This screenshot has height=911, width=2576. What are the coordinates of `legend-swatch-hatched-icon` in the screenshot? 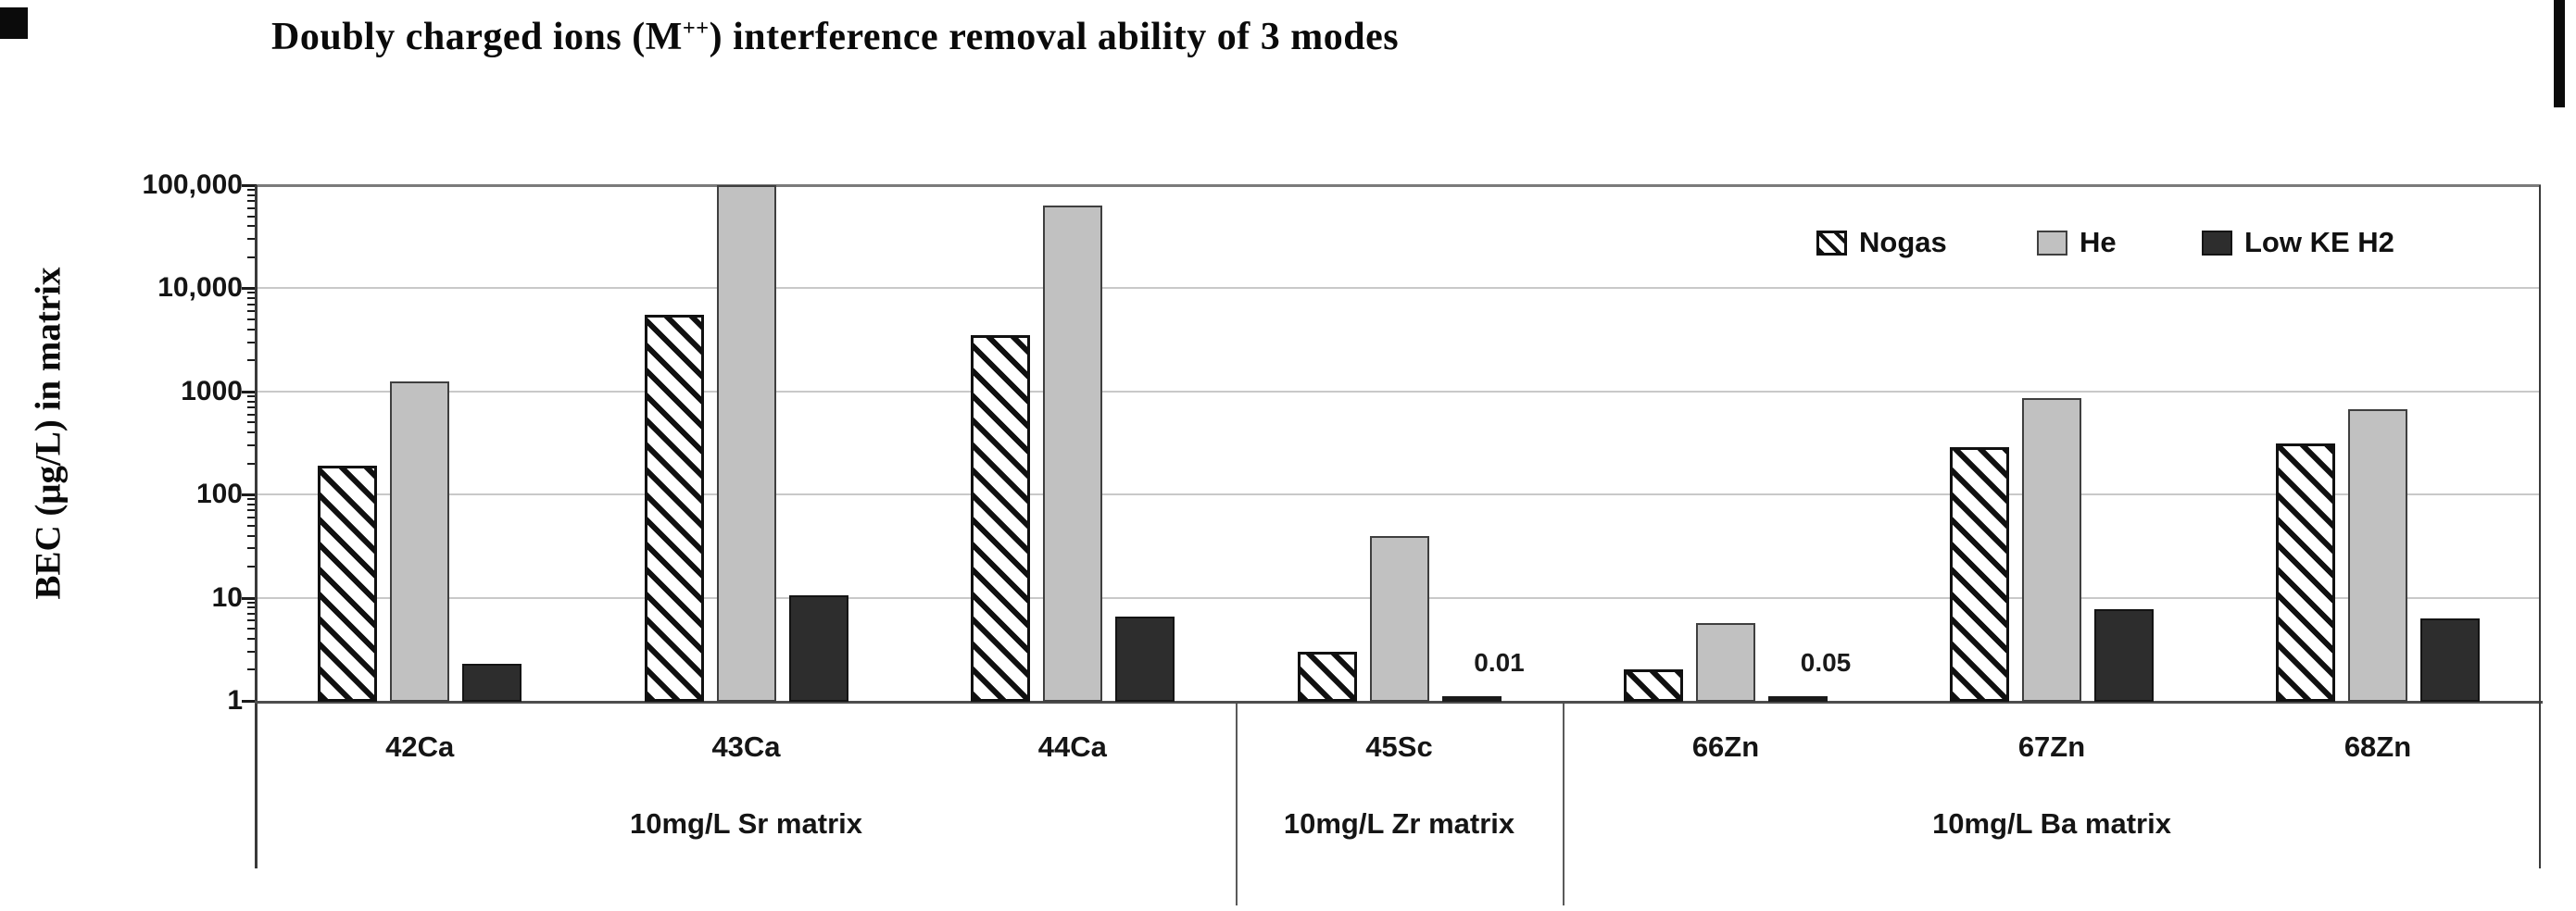 It's located at (1831, 243).